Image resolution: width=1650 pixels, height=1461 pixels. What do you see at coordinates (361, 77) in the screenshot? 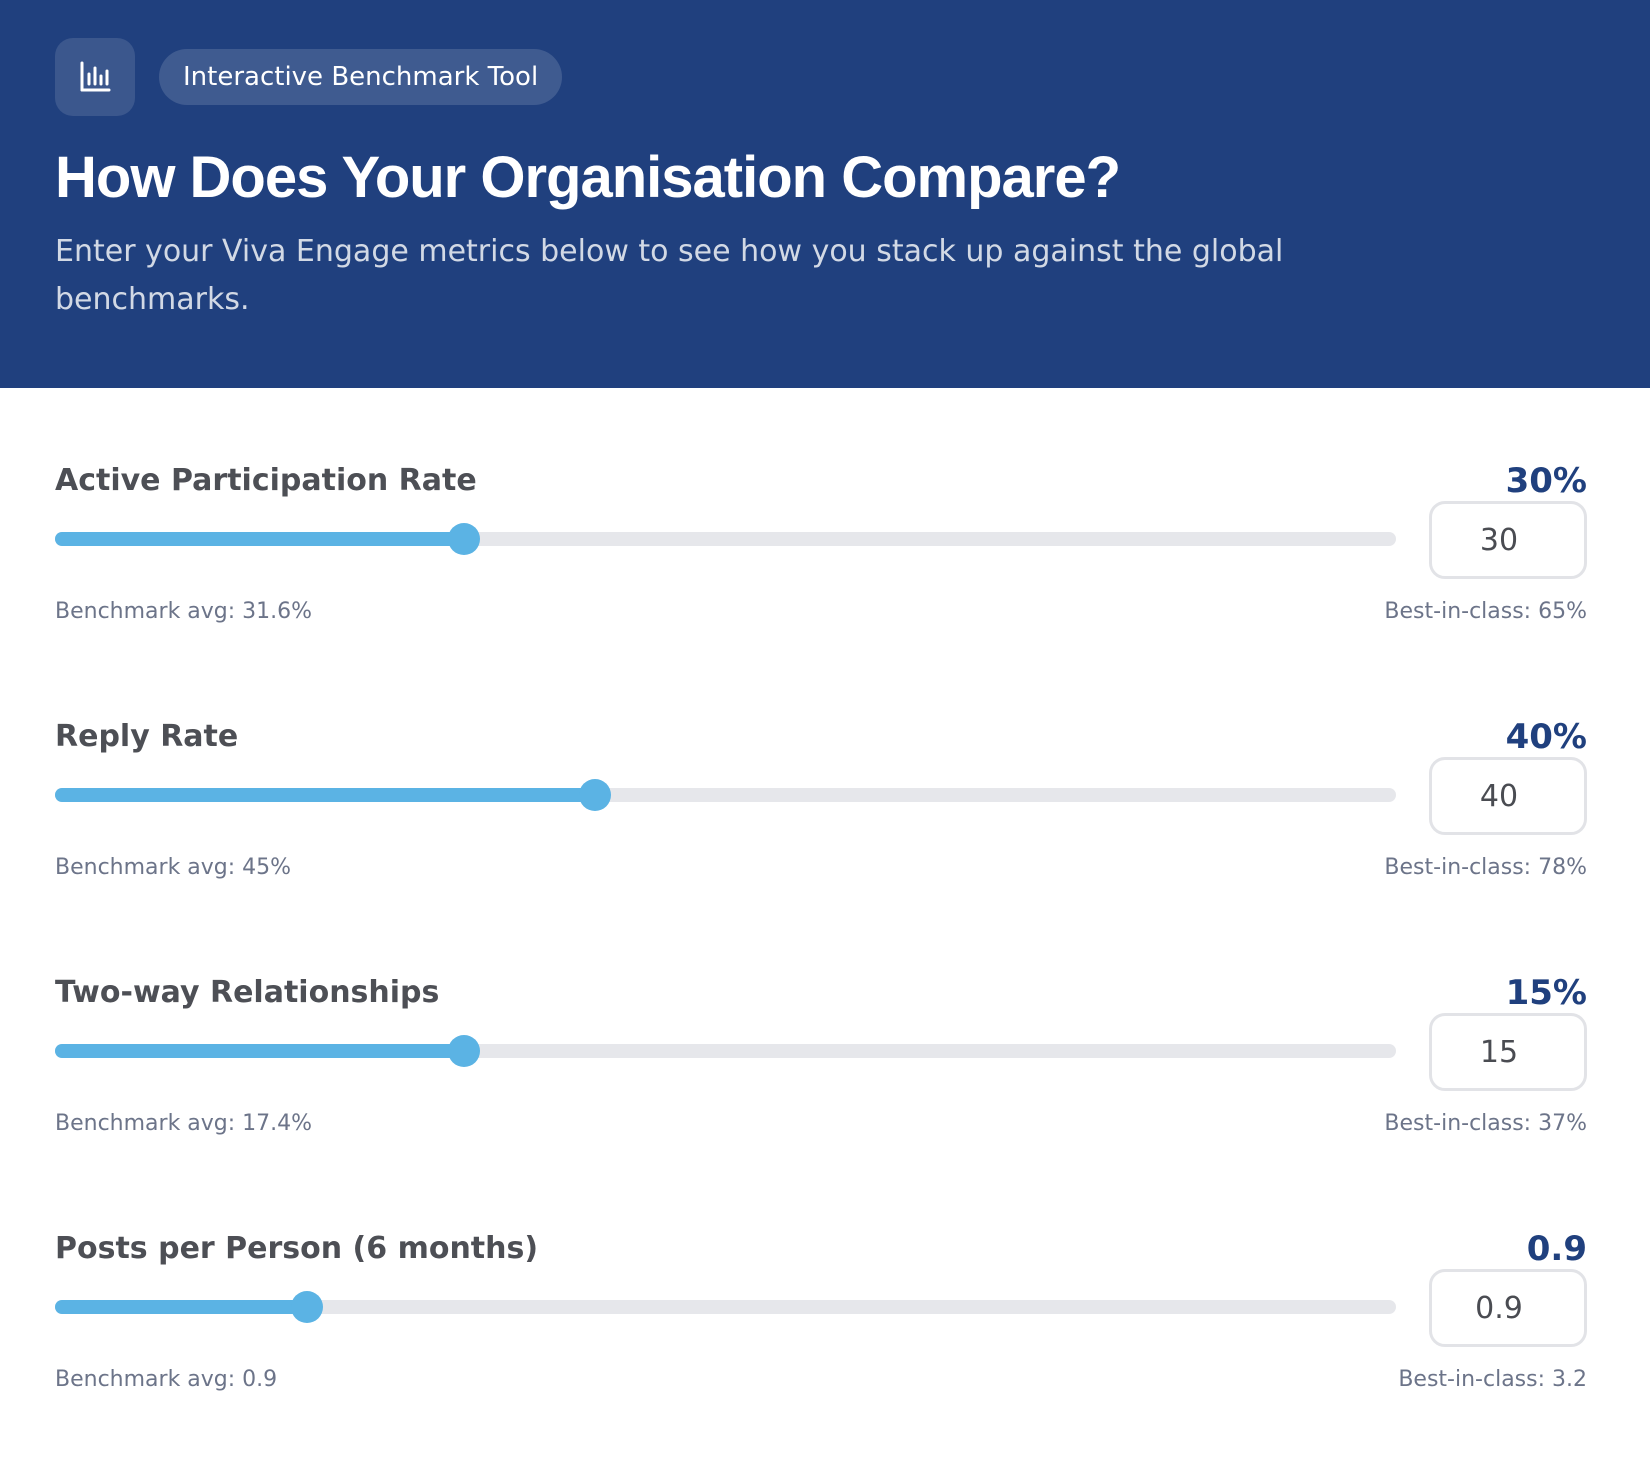
I see `tool-badge: Interactive Benchmark Tool` at bounding box center [361, 77].